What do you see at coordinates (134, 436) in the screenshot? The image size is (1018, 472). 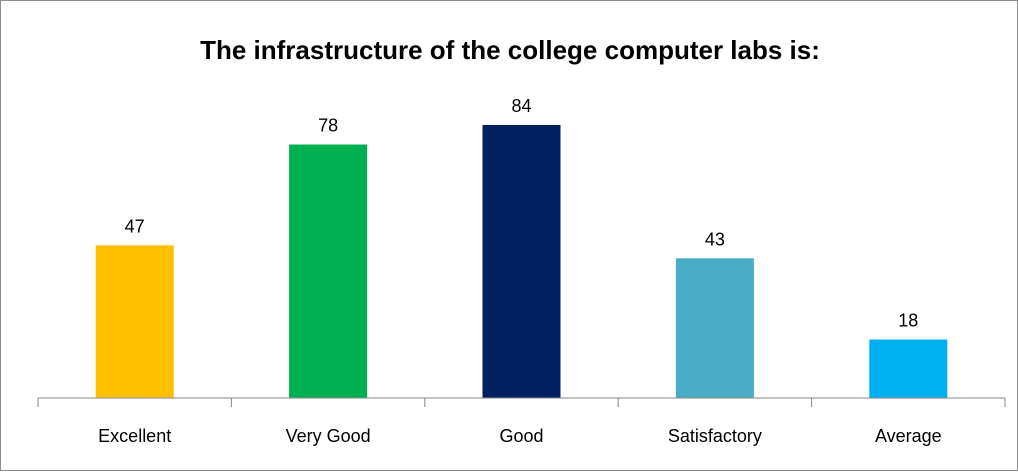 I see `x-tick-label-excellent: Excellent` at bounding box center [134, 436].